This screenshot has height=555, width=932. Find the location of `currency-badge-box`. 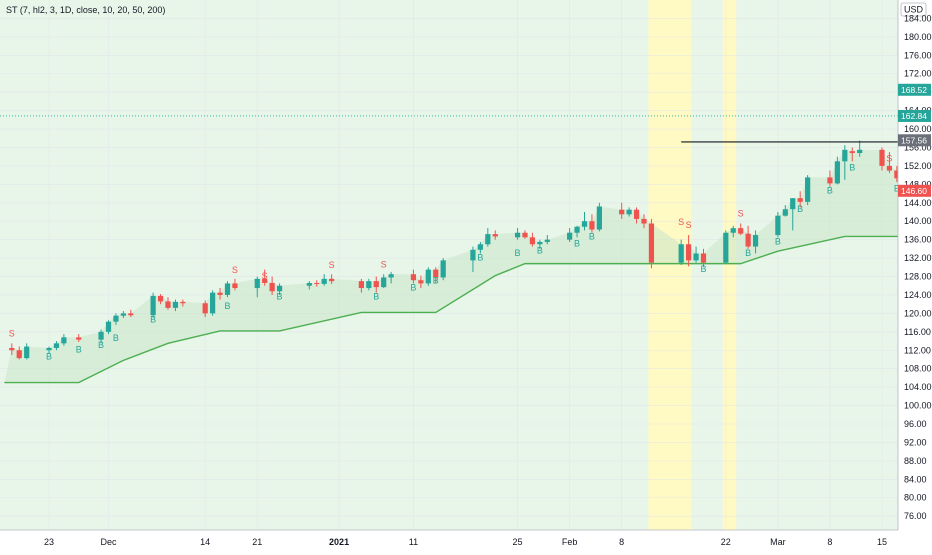

currency-badge-box is located at coordinates (913, 9).